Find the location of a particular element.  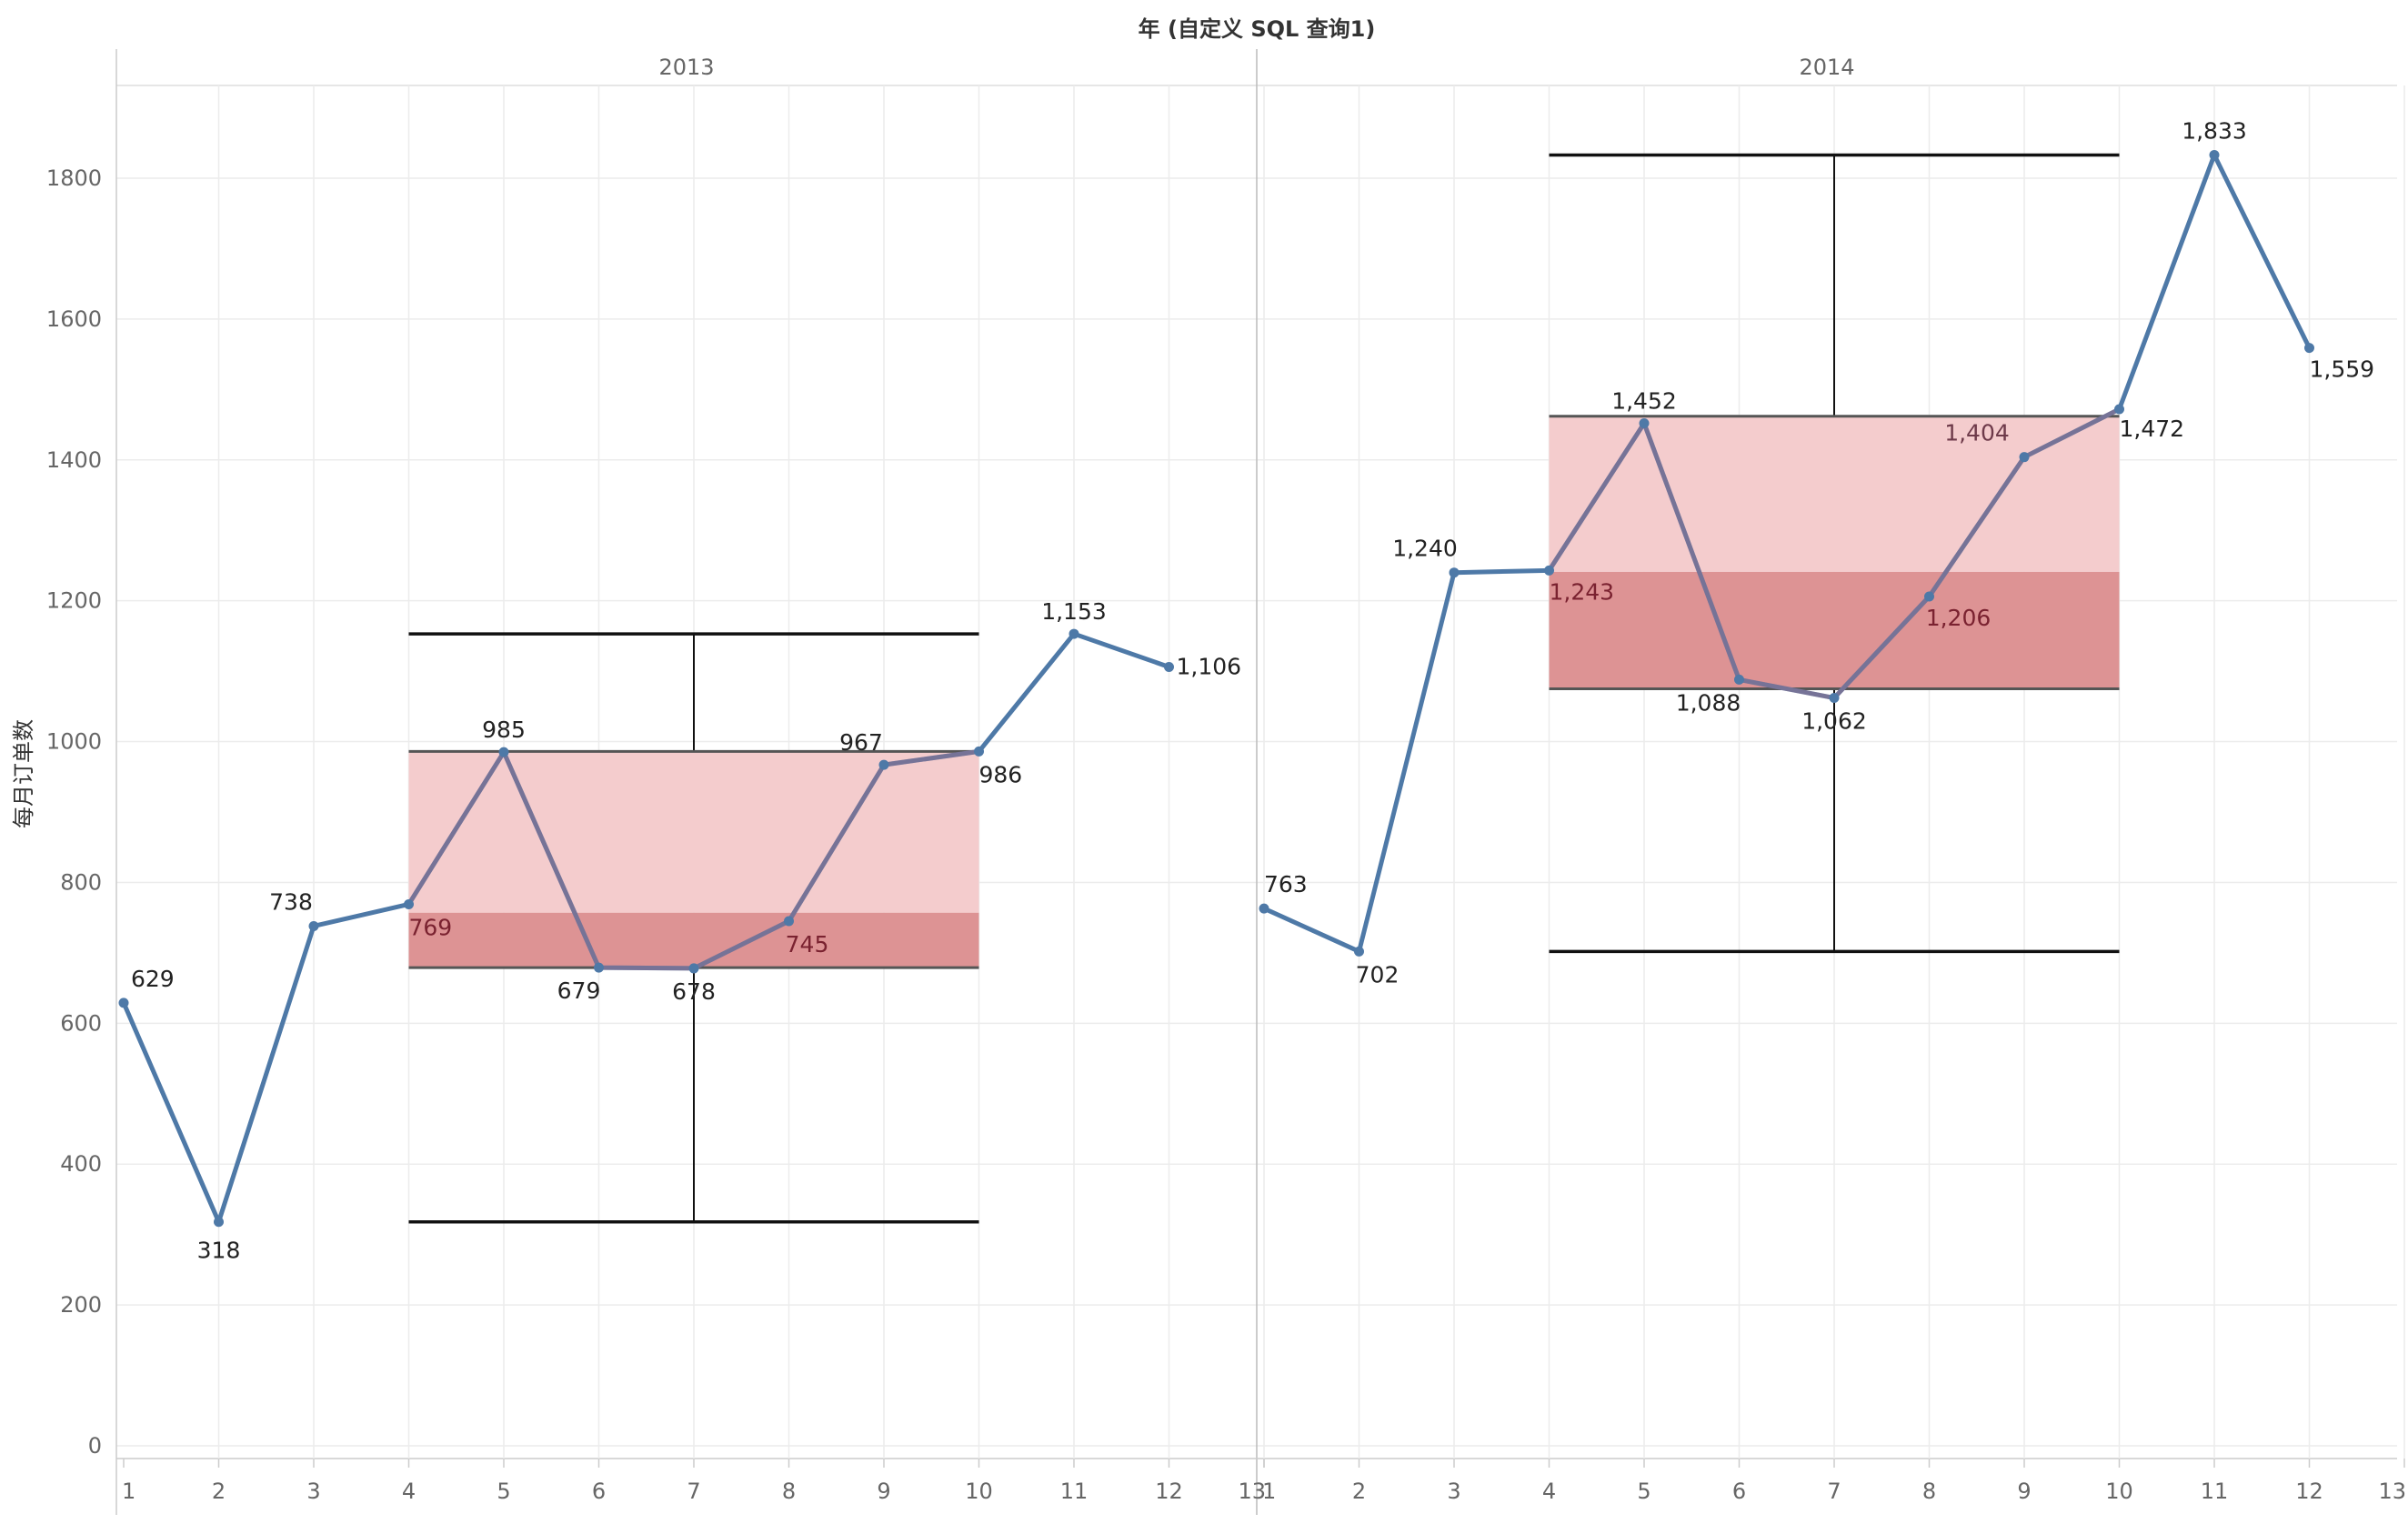

data-label: 986 is located at coordinates (1001, 774).